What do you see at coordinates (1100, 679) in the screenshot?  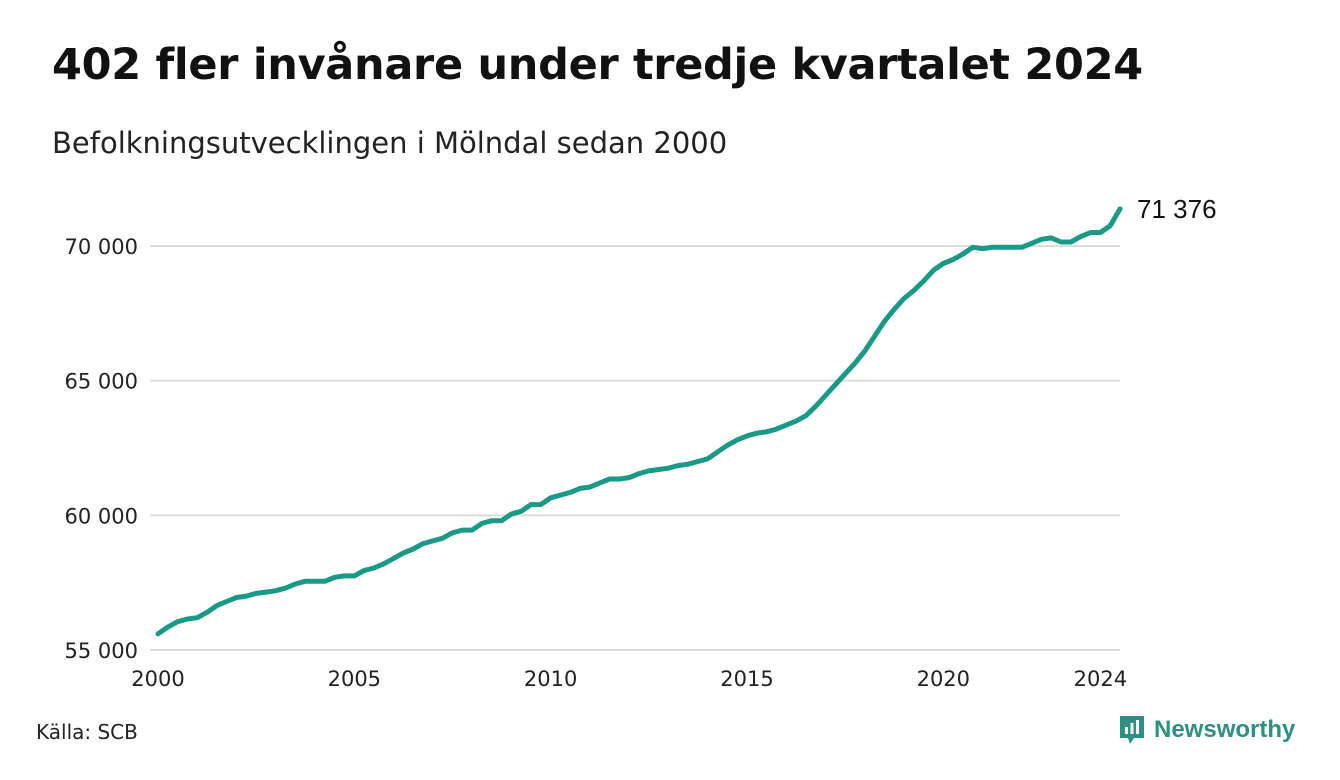 I see `x-tick-label: 2024` at bounding box center [1100, 679].